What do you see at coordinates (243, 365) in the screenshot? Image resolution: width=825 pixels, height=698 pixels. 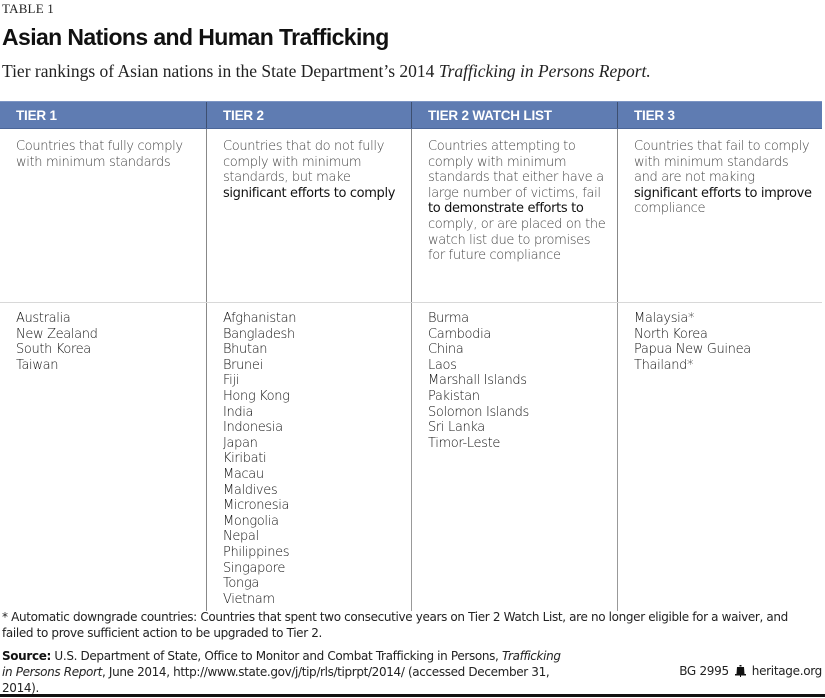 I see `country-item: Brunei` at bounding box center [243, 365].